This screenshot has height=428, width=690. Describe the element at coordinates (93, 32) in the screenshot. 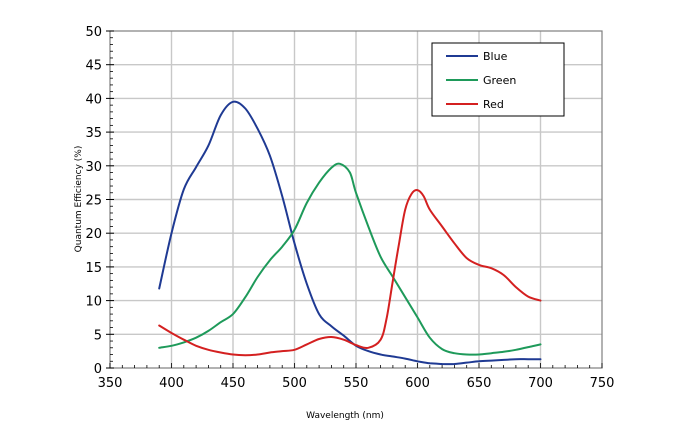

I see `y-tick-label: 50` at that location.